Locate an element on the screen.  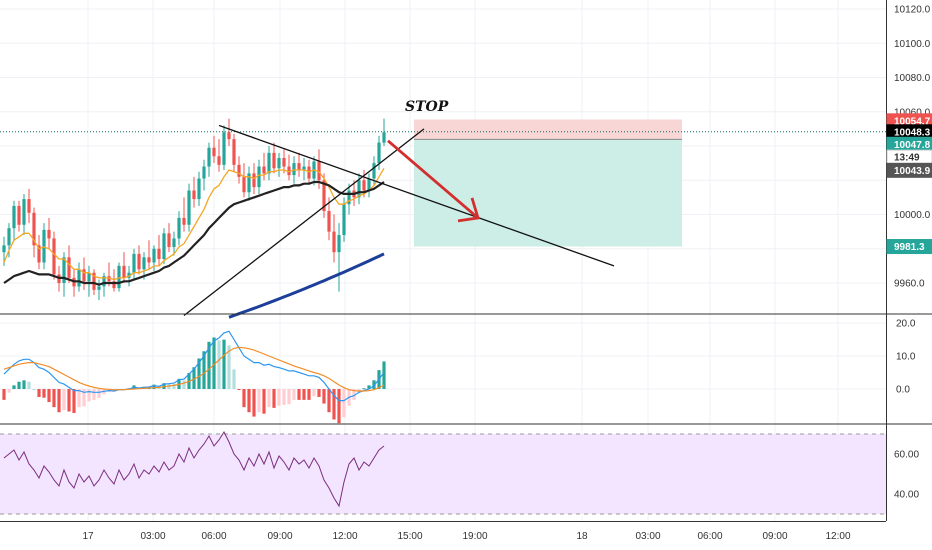
ema-slow-line is located at coordinates (306, 285).